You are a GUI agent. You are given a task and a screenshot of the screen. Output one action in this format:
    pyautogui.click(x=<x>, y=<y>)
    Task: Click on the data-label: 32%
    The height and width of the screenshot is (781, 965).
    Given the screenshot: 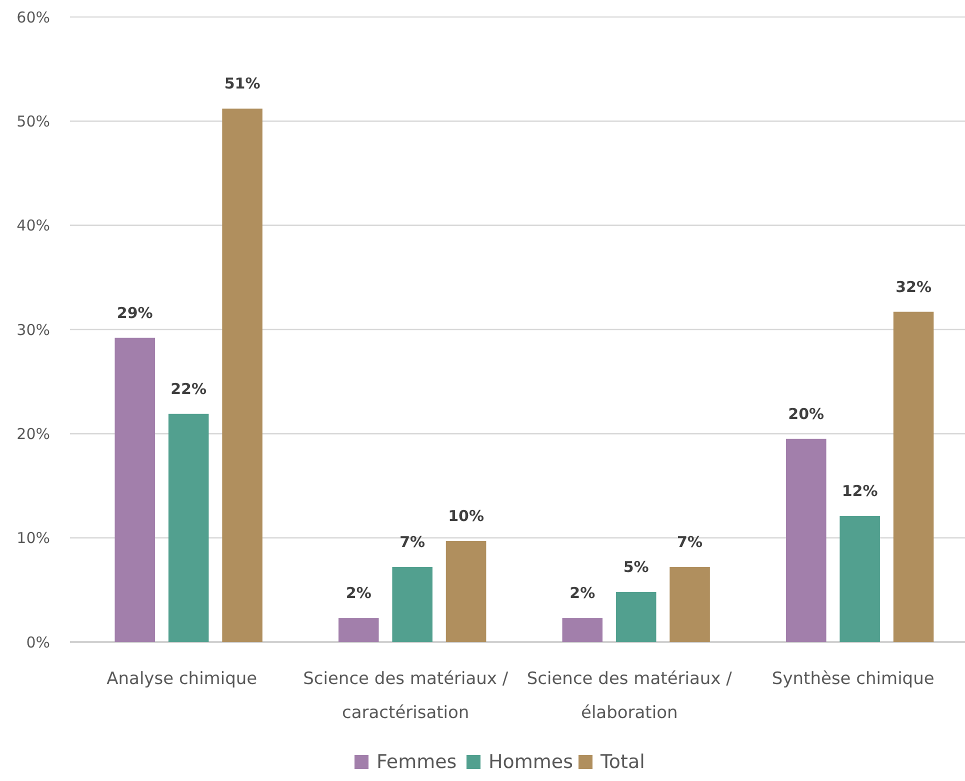 What is the action you would take?
    pyautogui.click(x=914, y=287)
    